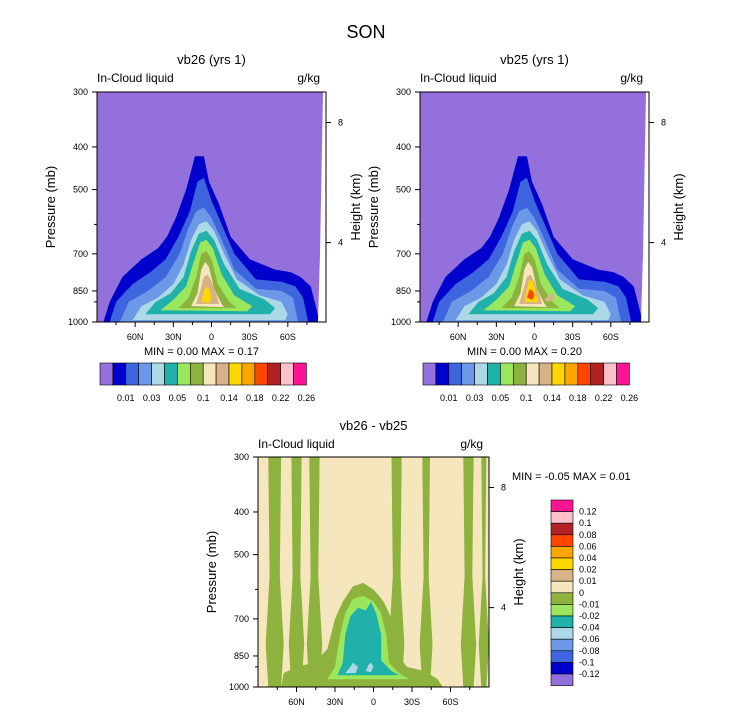  What do you see at coordinates (552, 398) in the screenshot?
I see `colorbar-label: 0.14` at bounding box center [552, 398].